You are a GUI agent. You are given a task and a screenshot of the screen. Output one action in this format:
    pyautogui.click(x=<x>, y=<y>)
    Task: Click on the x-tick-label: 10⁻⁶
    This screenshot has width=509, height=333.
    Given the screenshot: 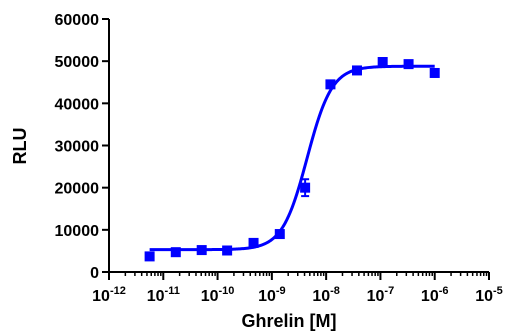 What is the action you would take?
    pyautogui.click(x=435, y=295)
    